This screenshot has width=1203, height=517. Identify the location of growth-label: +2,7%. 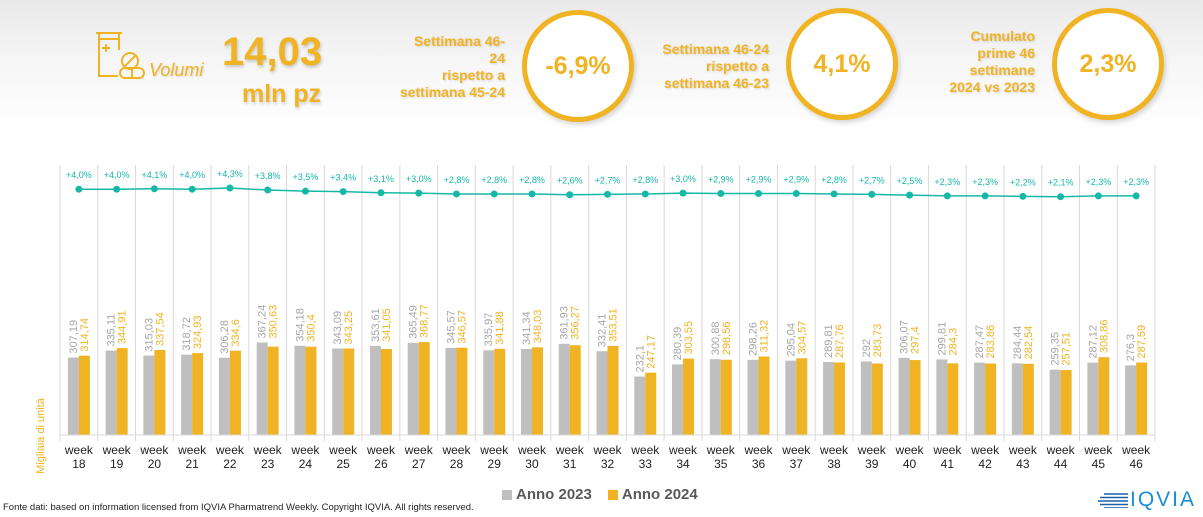
(872, 180).